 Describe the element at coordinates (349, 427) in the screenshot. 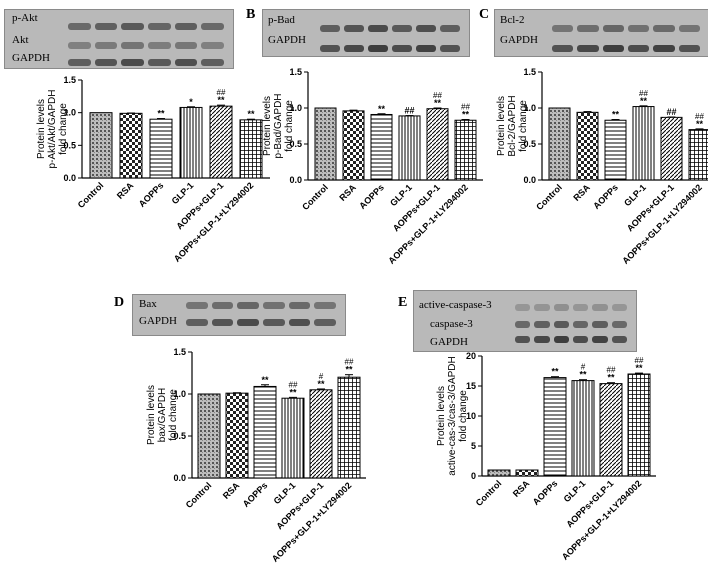

I see `bar-aopps-glp-1-ly294002` at that location.